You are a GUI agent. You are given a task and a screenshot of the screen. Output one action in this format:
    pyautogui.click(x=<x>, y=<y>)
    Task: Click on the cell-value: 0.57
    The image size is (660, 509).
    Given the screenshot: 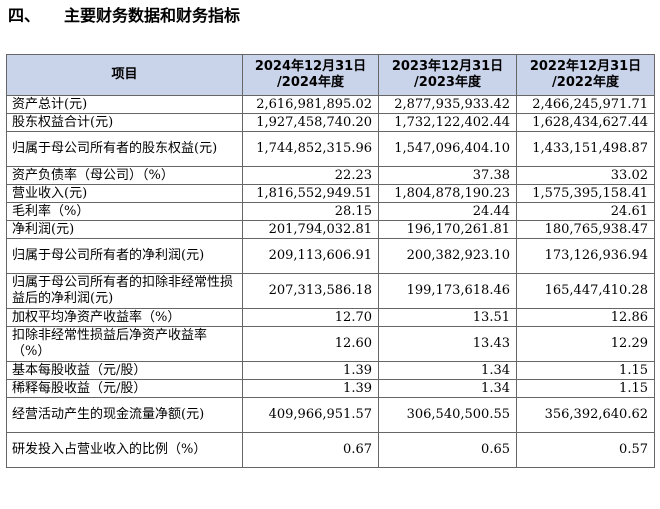 What is the action you would take?
    pyautogui.click(x=585, y=450)
    